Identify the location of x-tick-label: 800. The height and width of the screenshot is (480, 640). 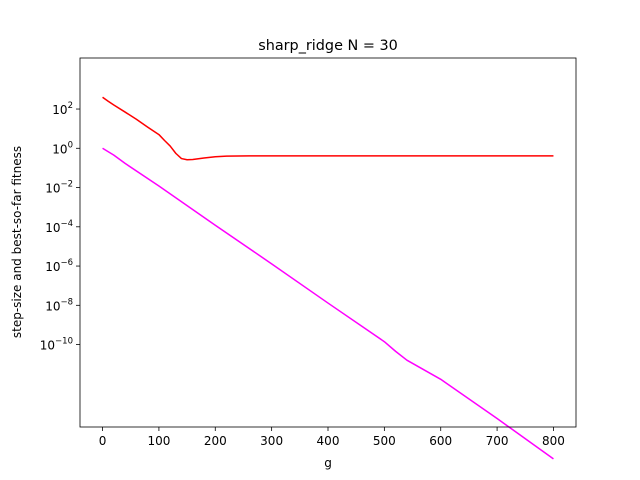
(553, 441).